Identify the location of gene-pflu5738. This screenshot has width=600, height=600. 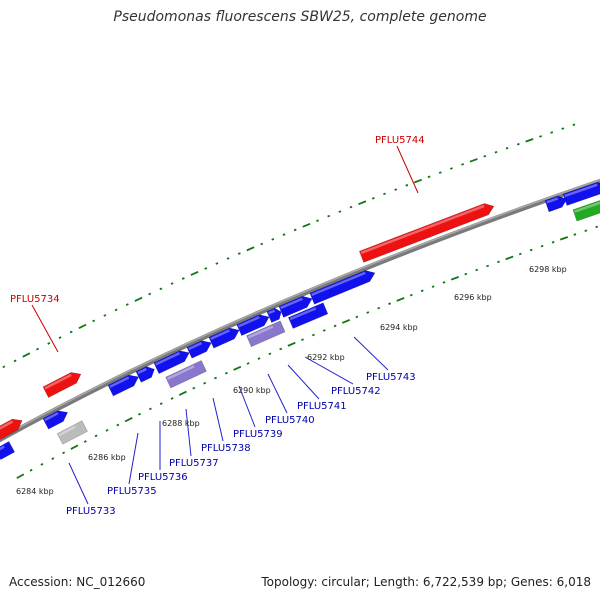
(200, 348).